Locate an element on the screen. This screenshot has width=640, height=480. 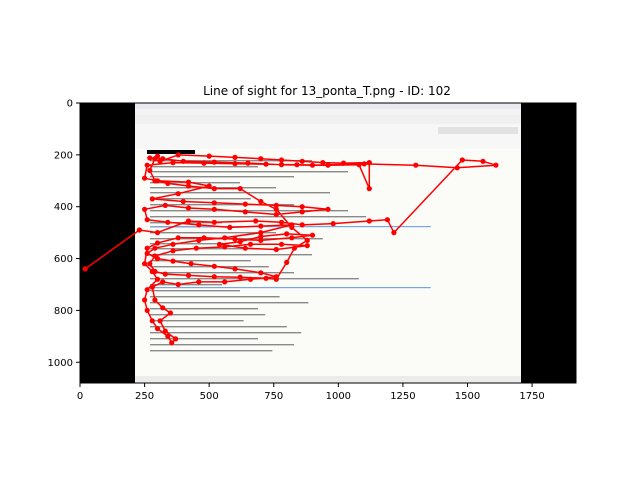
screenshot-titlebar is located at coordinates (328, 106).